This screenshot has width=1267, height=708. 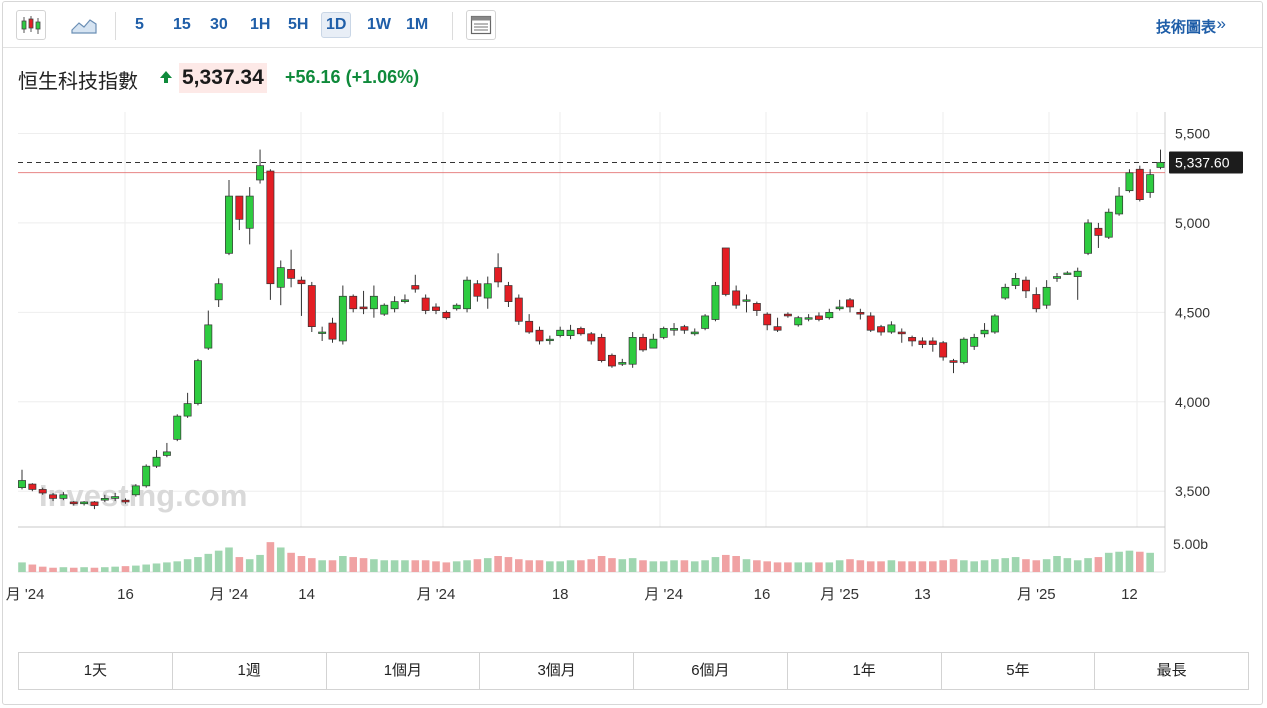 I want to click on up-arrow-icon, so click(x=166, y=79).